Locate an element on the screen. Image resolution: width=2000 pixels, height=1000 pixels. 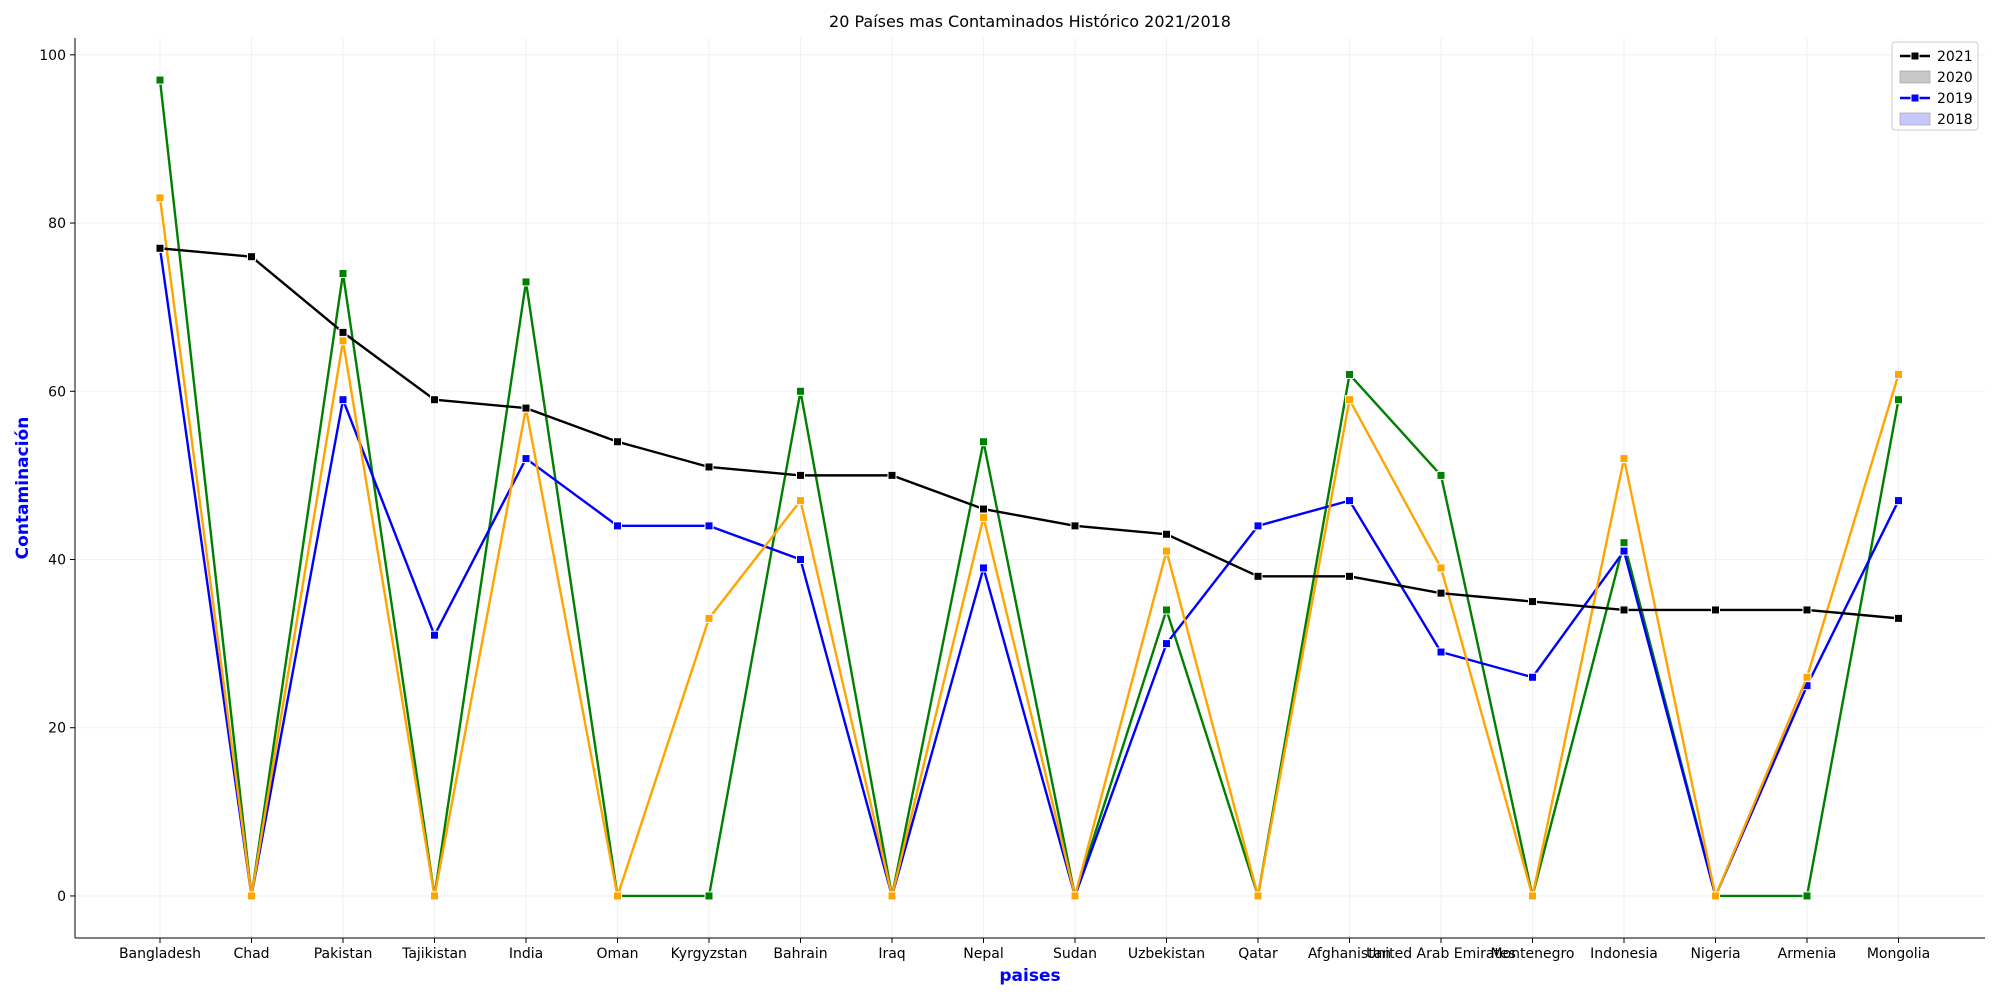
x-tick-label: Kyrgyzstan is located at coordinates (709, 954).